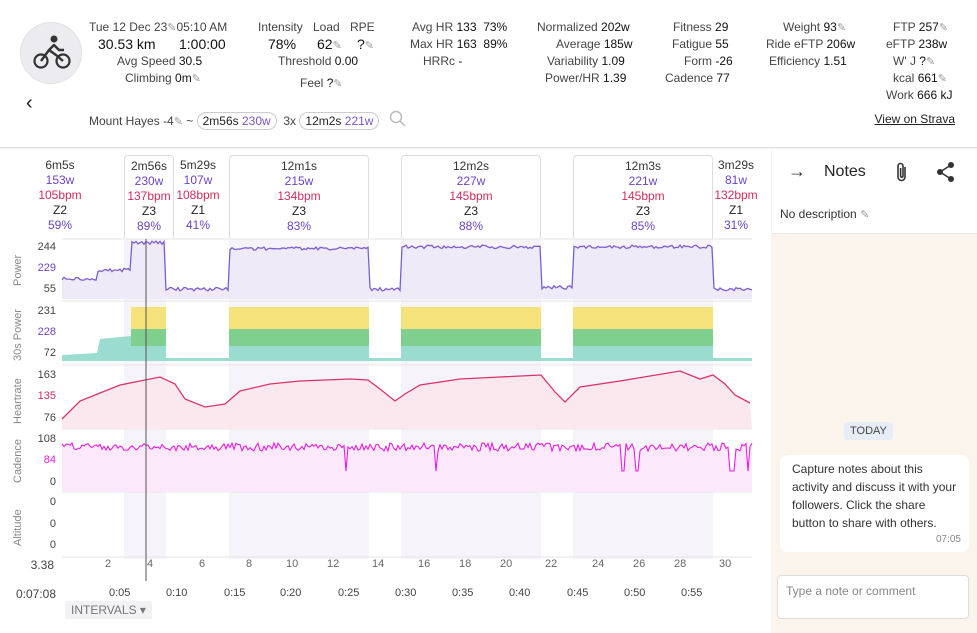  Describe the element at coordinates (149, 181) in the screenshot. I see `interval-power: 230w` at that location.